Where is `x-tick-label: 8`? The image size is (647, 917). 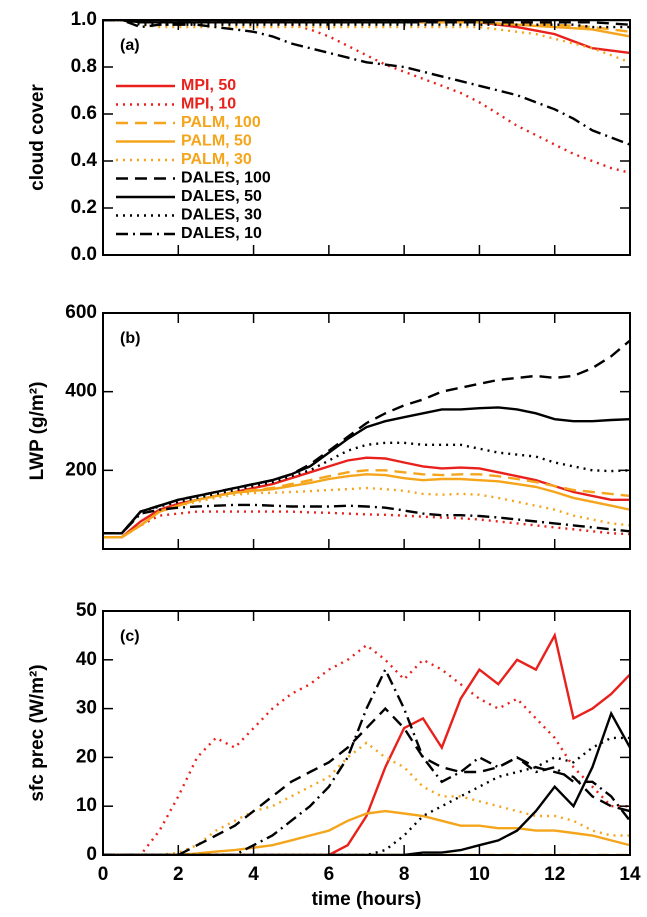 x-tick-label: 8 is located at coordinates (404, 874).